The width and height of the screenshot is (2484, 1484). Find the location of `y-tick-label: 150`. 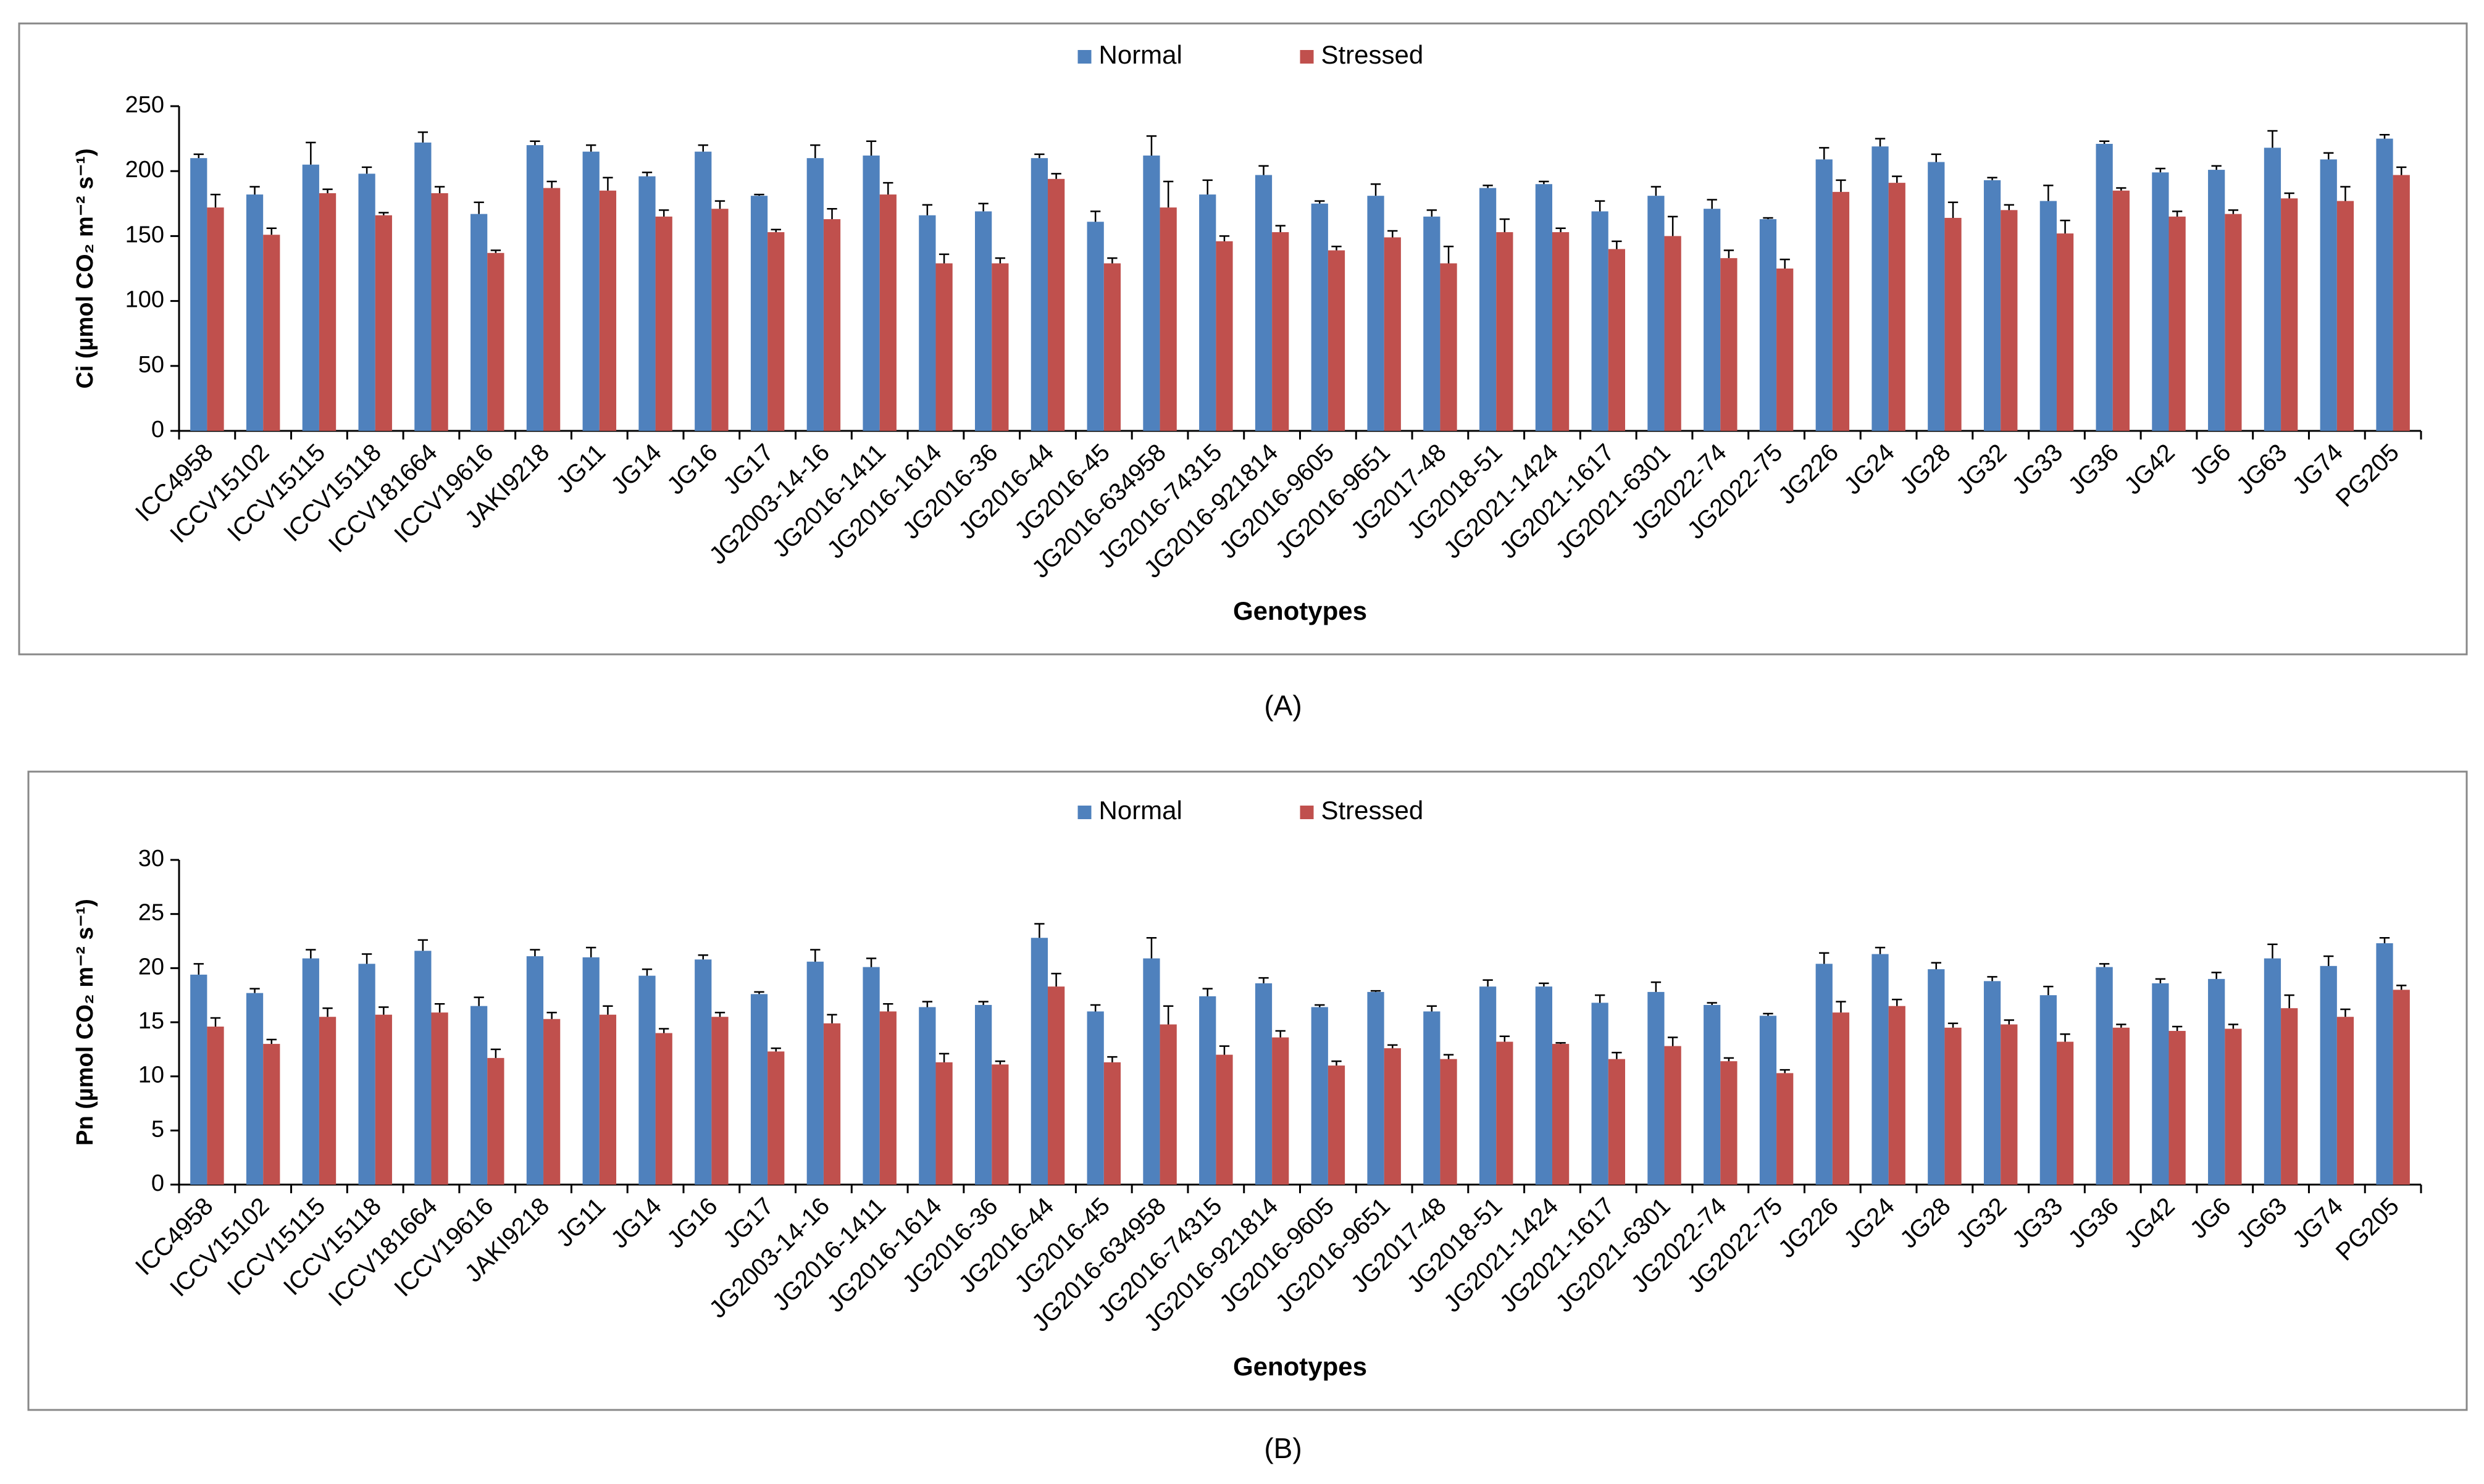

y-tick-label: 150 is located at coordinates (144, 235).